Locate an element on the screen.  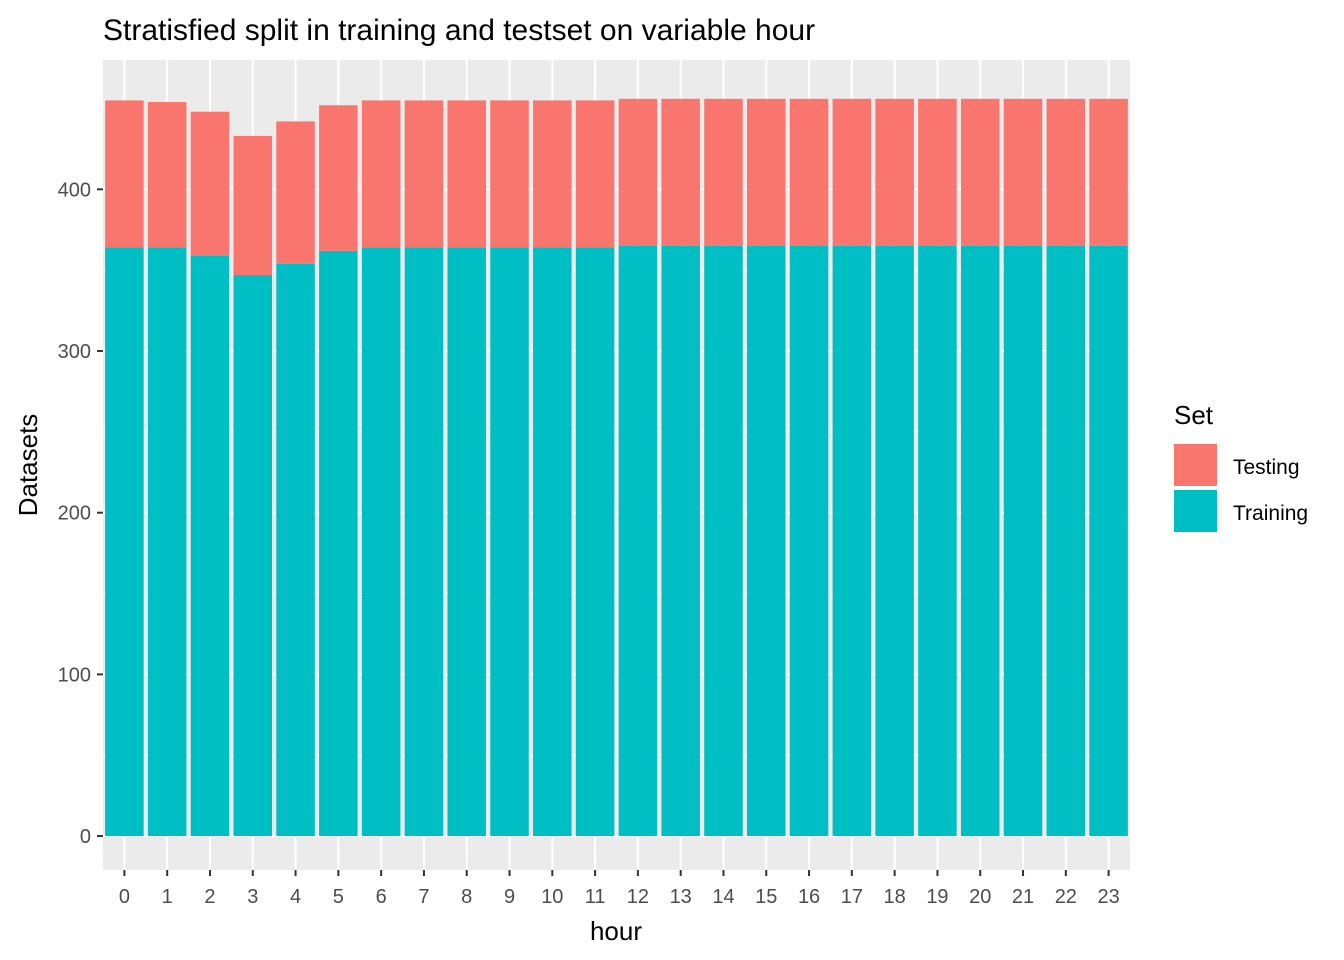
x-tick-label: 7 is located at coordinates (423, 897).